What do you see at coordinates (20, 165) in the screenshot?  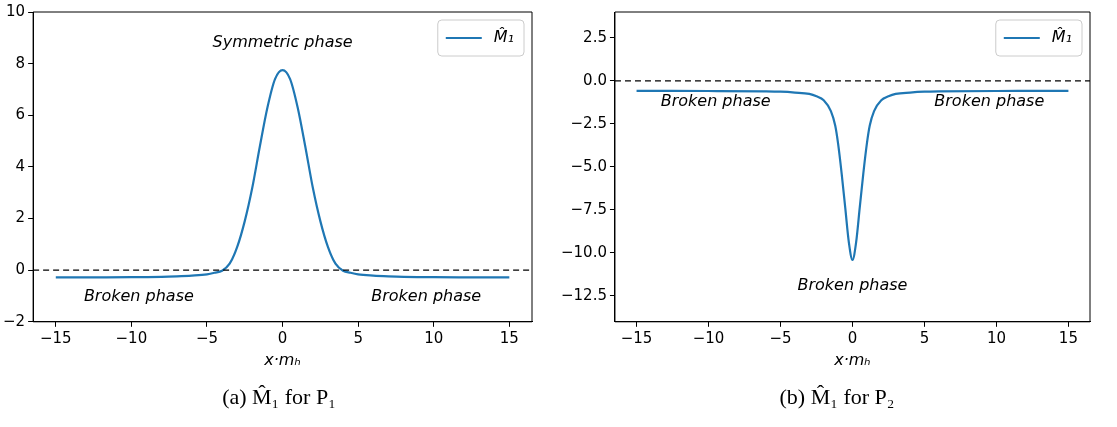 I see `y-tick-label: 4` at bounding box center [20, 165].